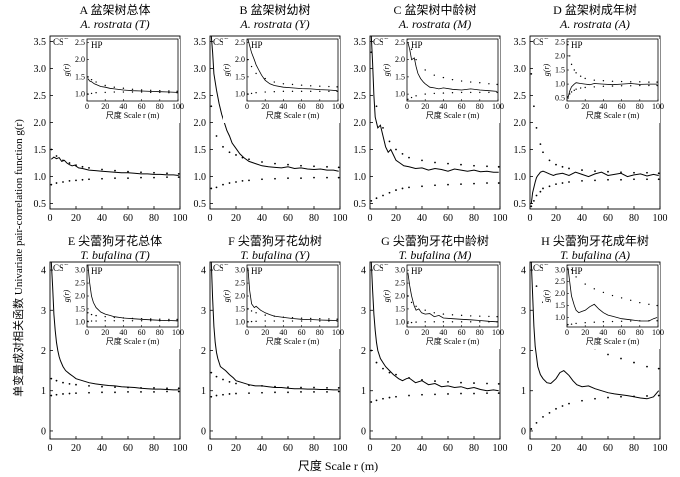 This screenshot has height=477, width=680. Describe the element at coordinates (541, 268) in the screenshot. I see `csr-label: CSR` at that location.